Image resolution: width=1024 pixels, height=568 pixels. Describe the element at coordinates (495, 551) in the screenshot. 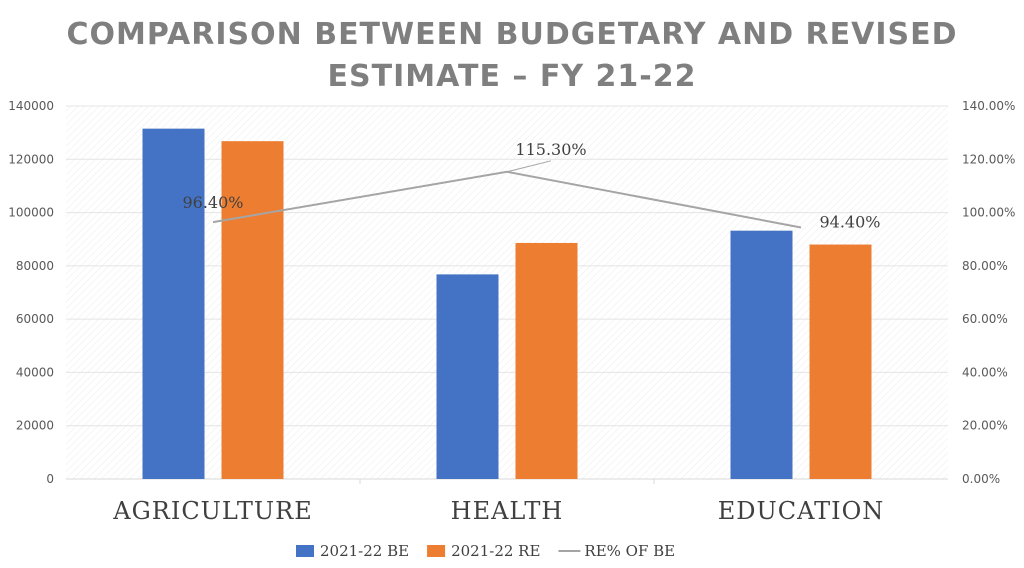

I see `legend-label: 2021-22 RE` at that location.